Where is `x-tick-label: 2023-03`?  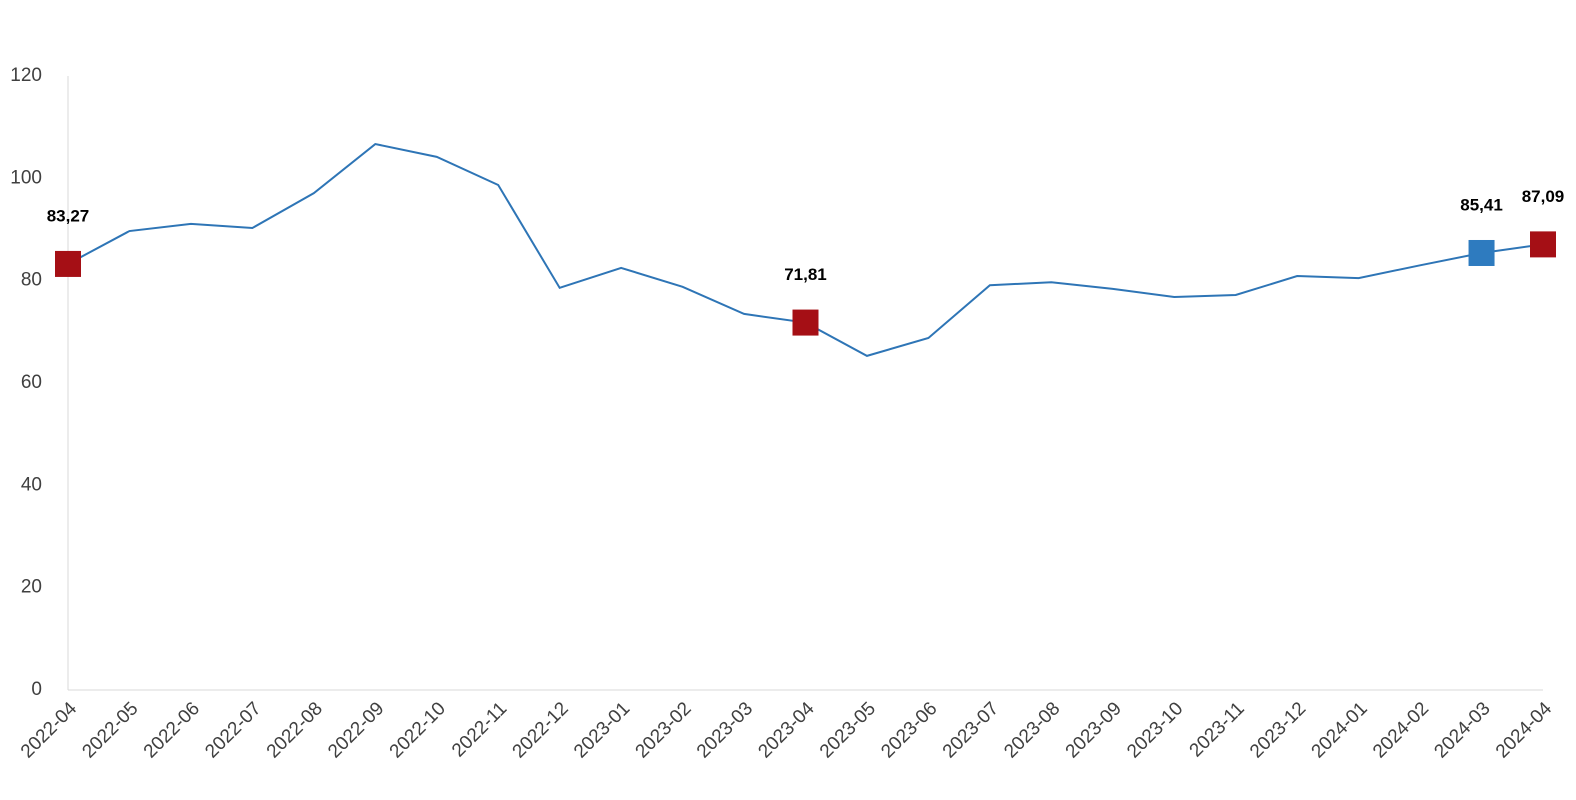
x-tick-label: 2023-03 is located at coordinates (725, 730).